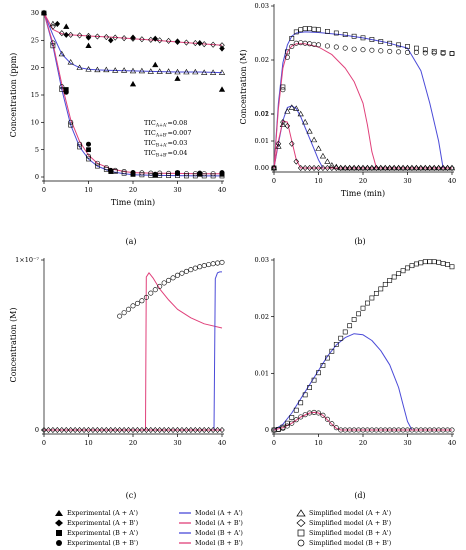 The width and height of the screenshot is (466, 550). I want to click on annotation: TICA+A'=0.08, so click(165, 124).